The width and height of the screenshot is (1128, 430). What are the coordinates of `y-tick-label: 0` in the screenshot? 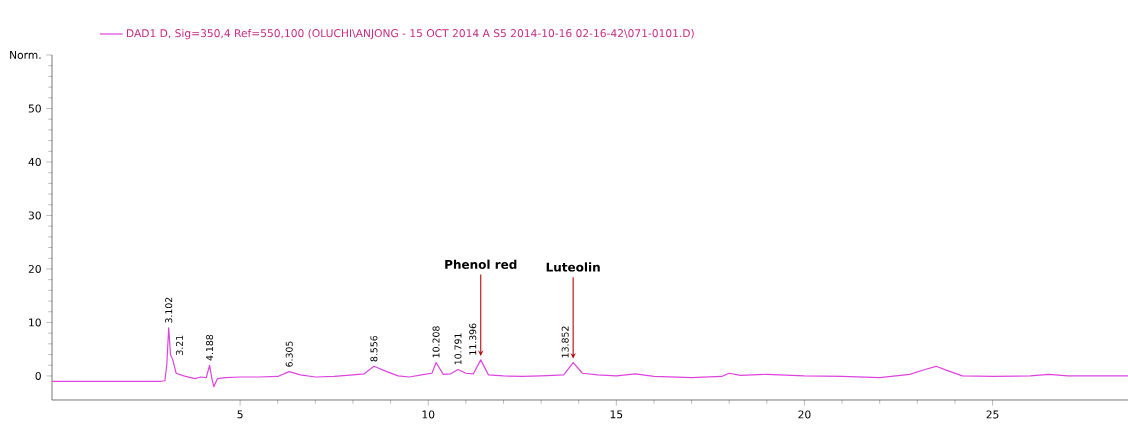 It's located at (38, 375).